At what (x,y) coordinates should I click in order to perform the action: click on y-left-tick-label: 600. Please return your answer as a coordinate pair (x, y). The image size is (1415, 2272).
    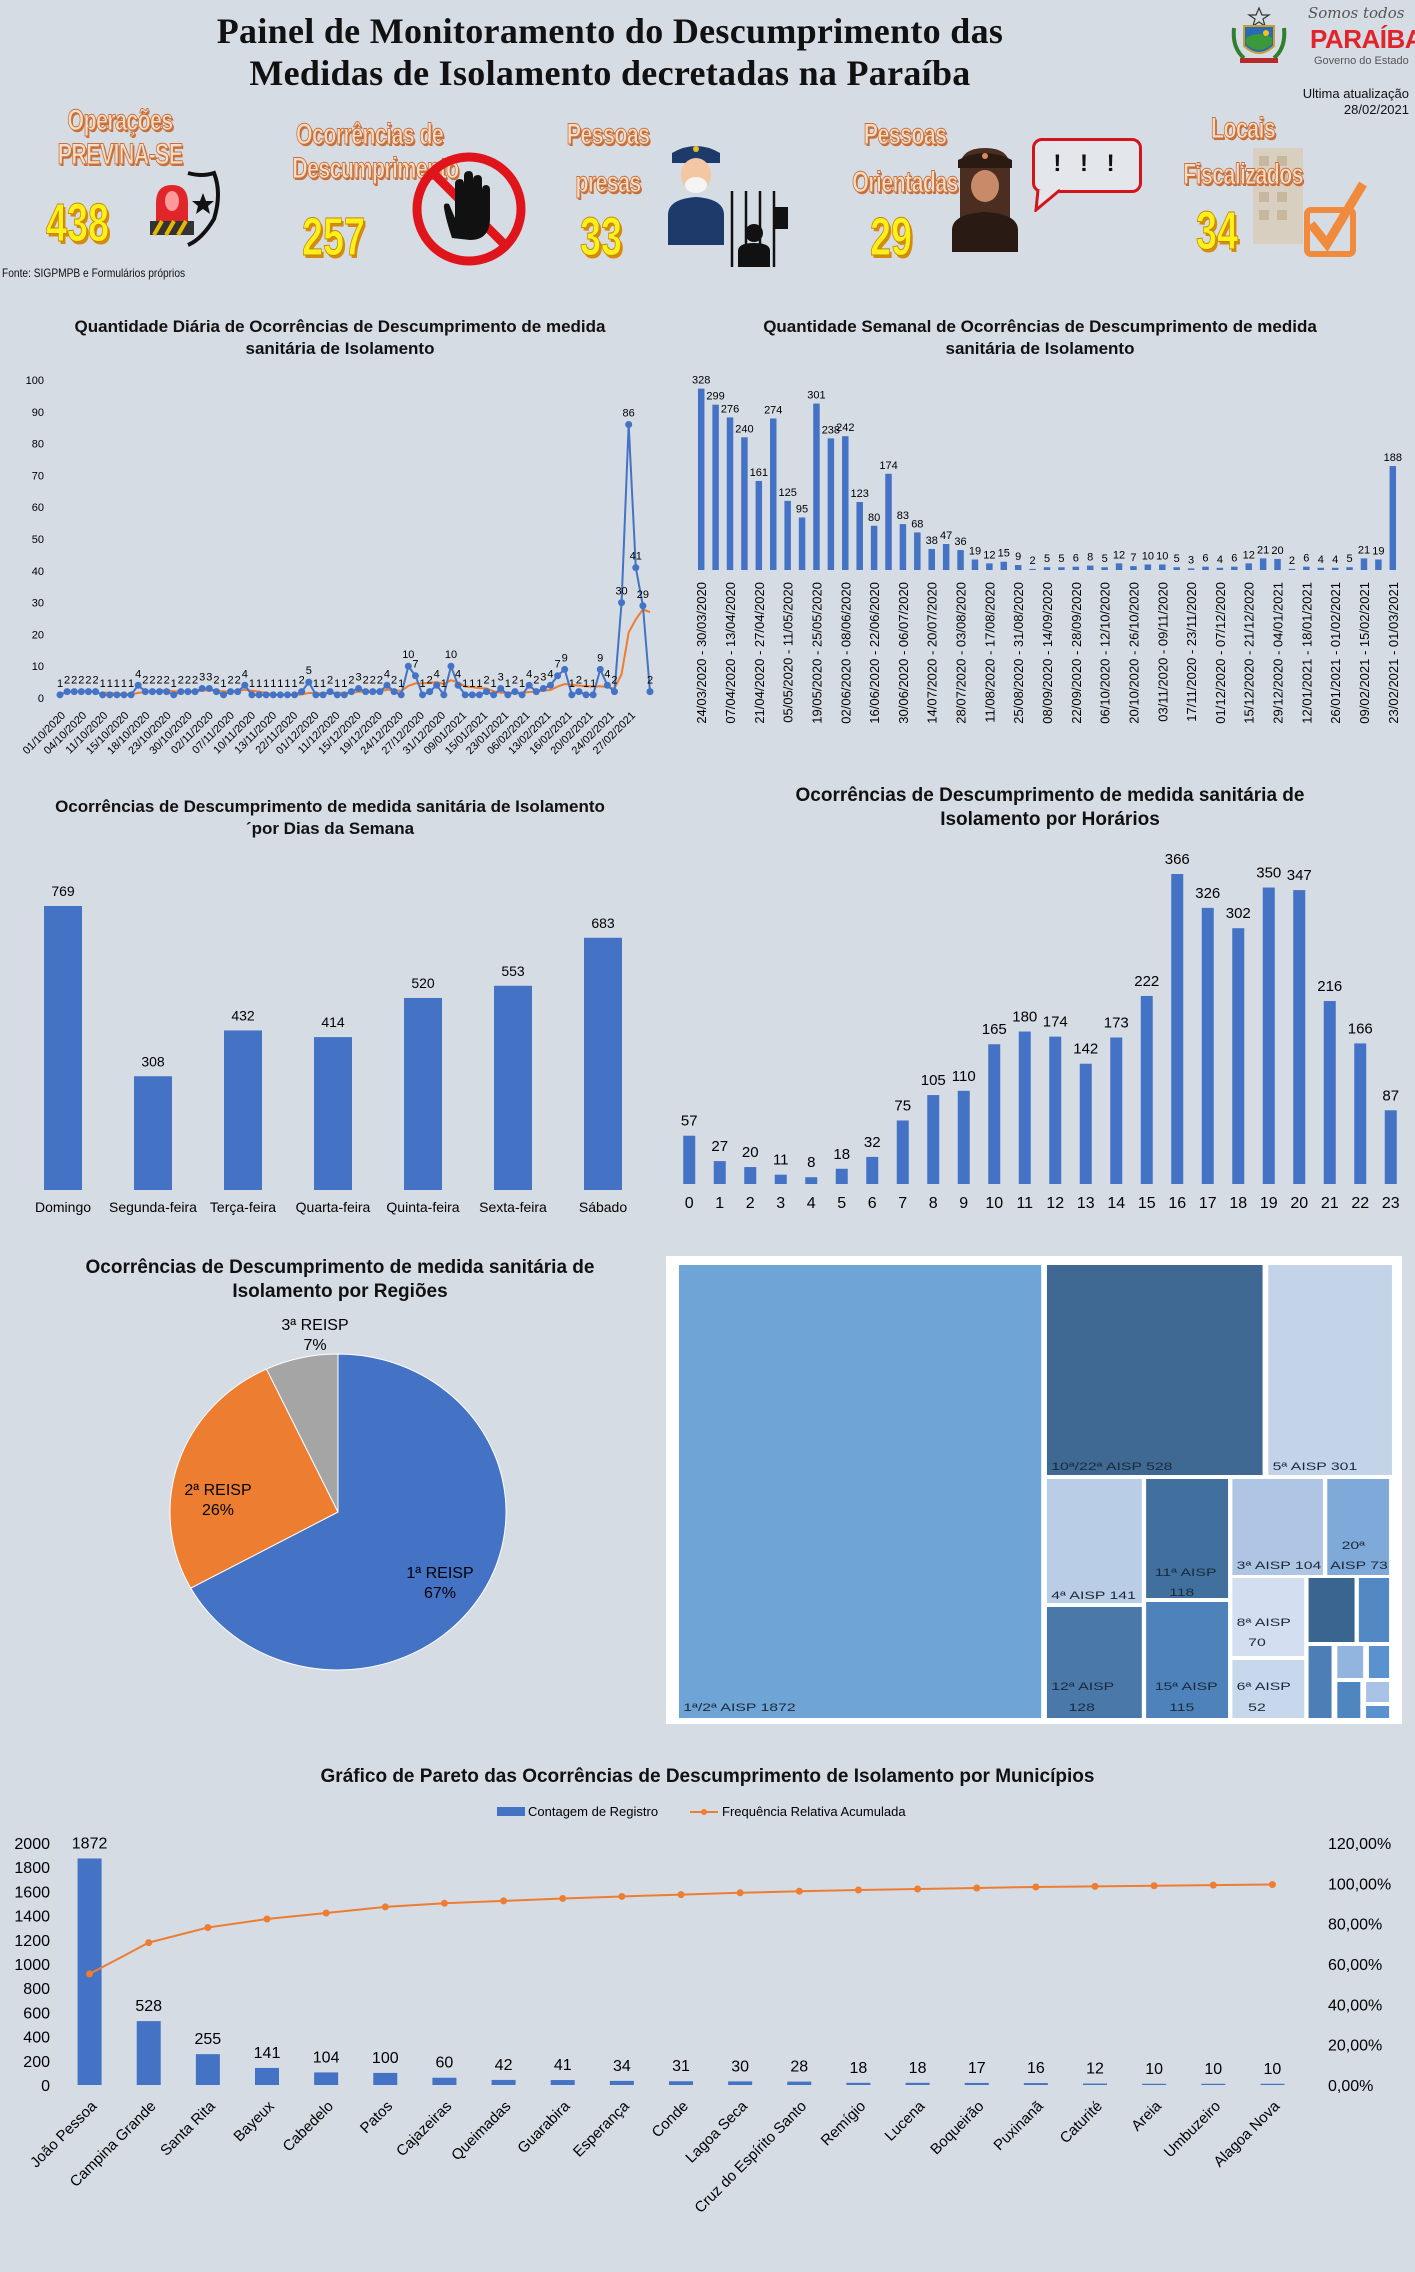
    Looking at the image, I should click on (36, 2013).